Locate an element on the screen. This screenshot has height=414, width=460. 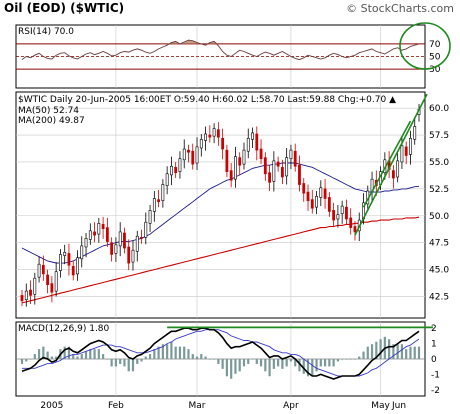
x-axis: 2005 Feb Mar Apr May Jun is located at coordinates (223, 406).